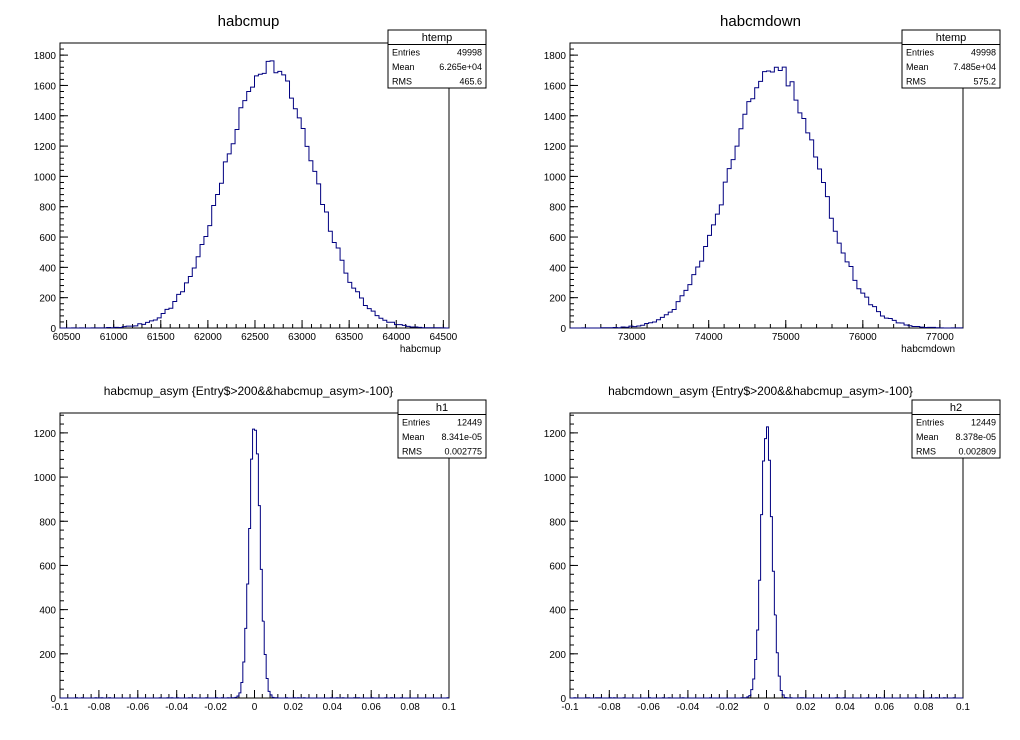 This screenshot has height=740, width=1020. I want to click on chart-title: habcmdown, so click(760, 21).